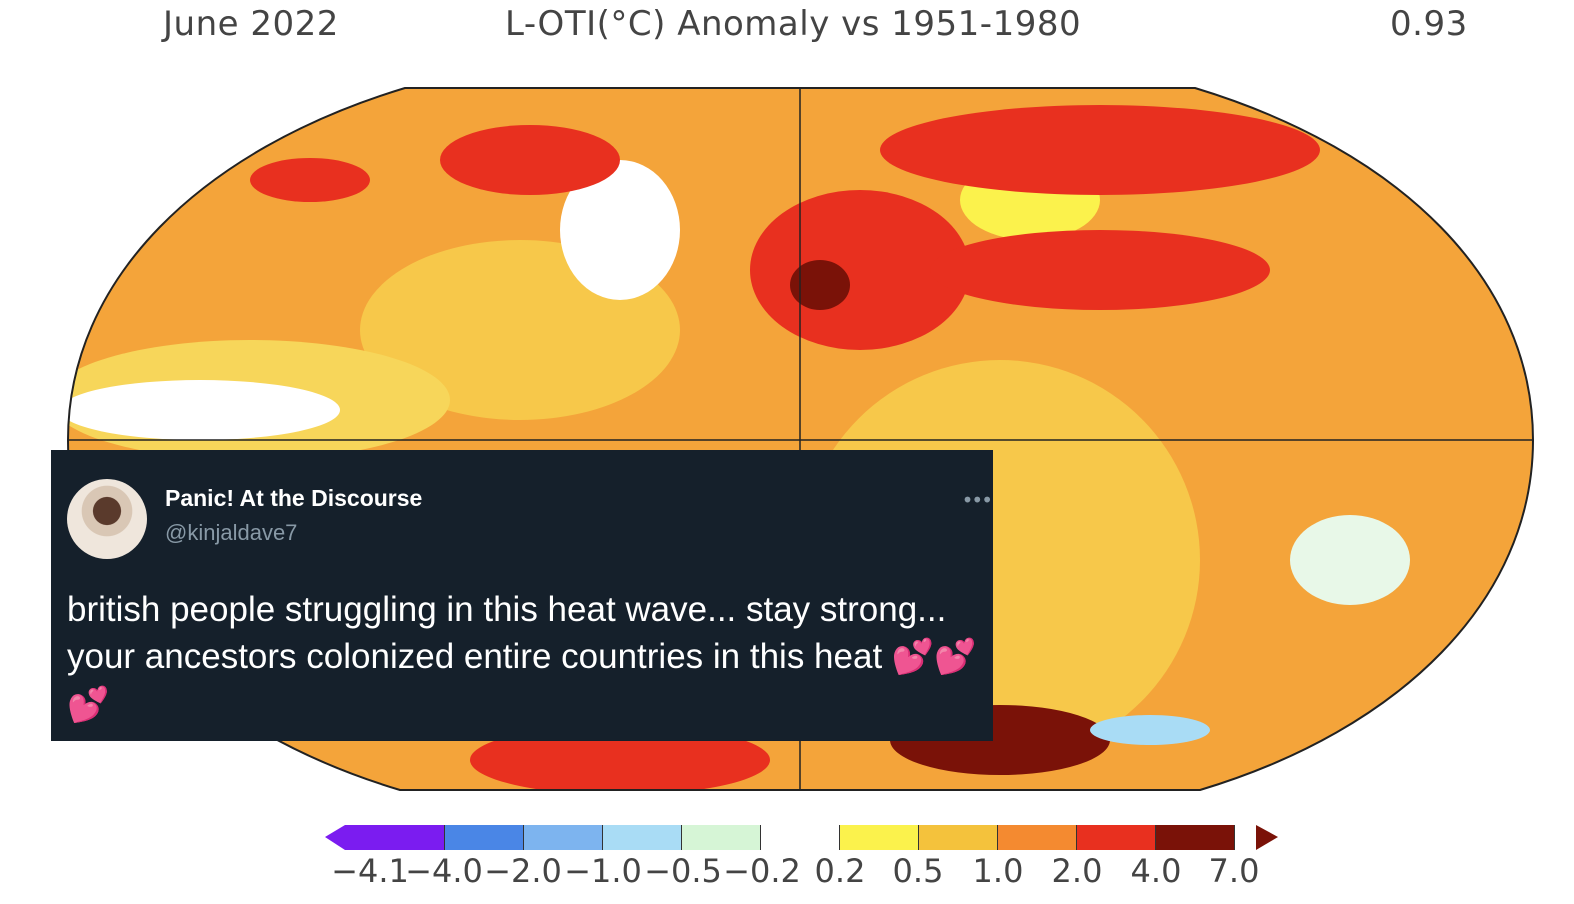  What do you see at coordinates (762, 871) in the screenshot?
I see `colorbar-tick-label: −0.2` at bounding box center [762, 871].